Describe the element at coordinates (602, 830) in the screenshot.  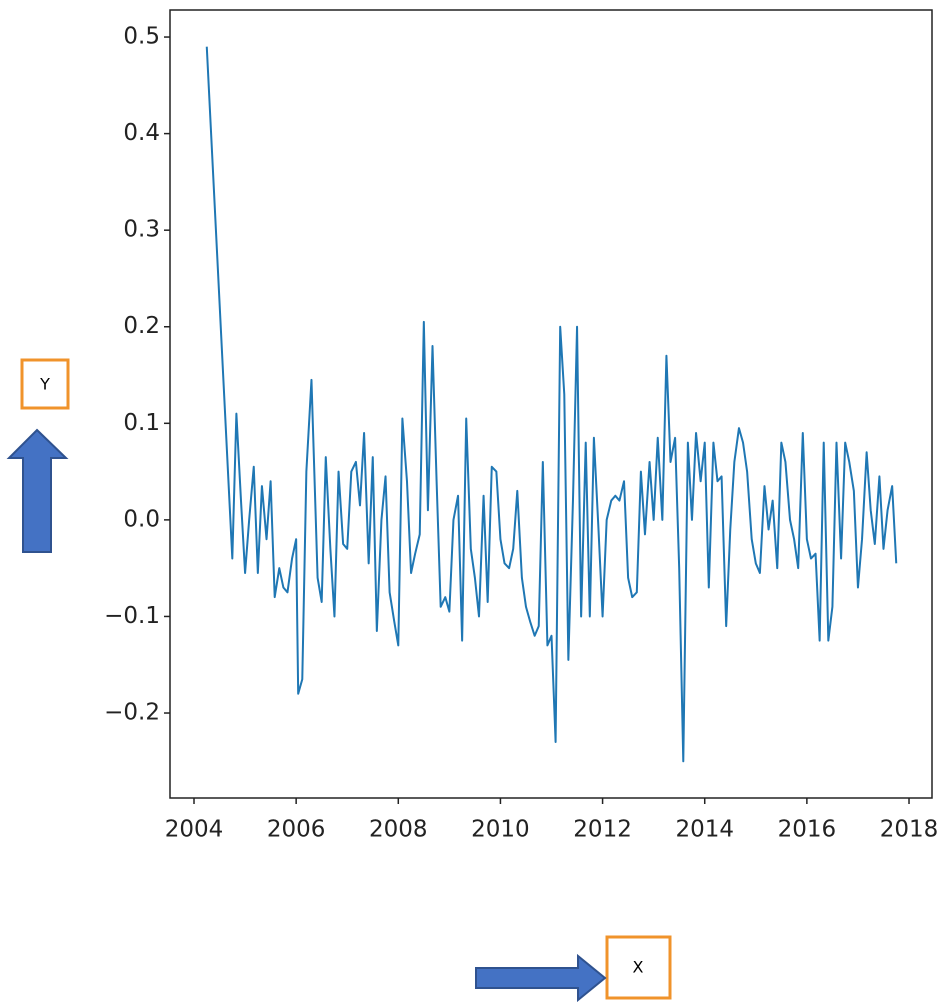
I see `x-tick-label: 2012` at that location.